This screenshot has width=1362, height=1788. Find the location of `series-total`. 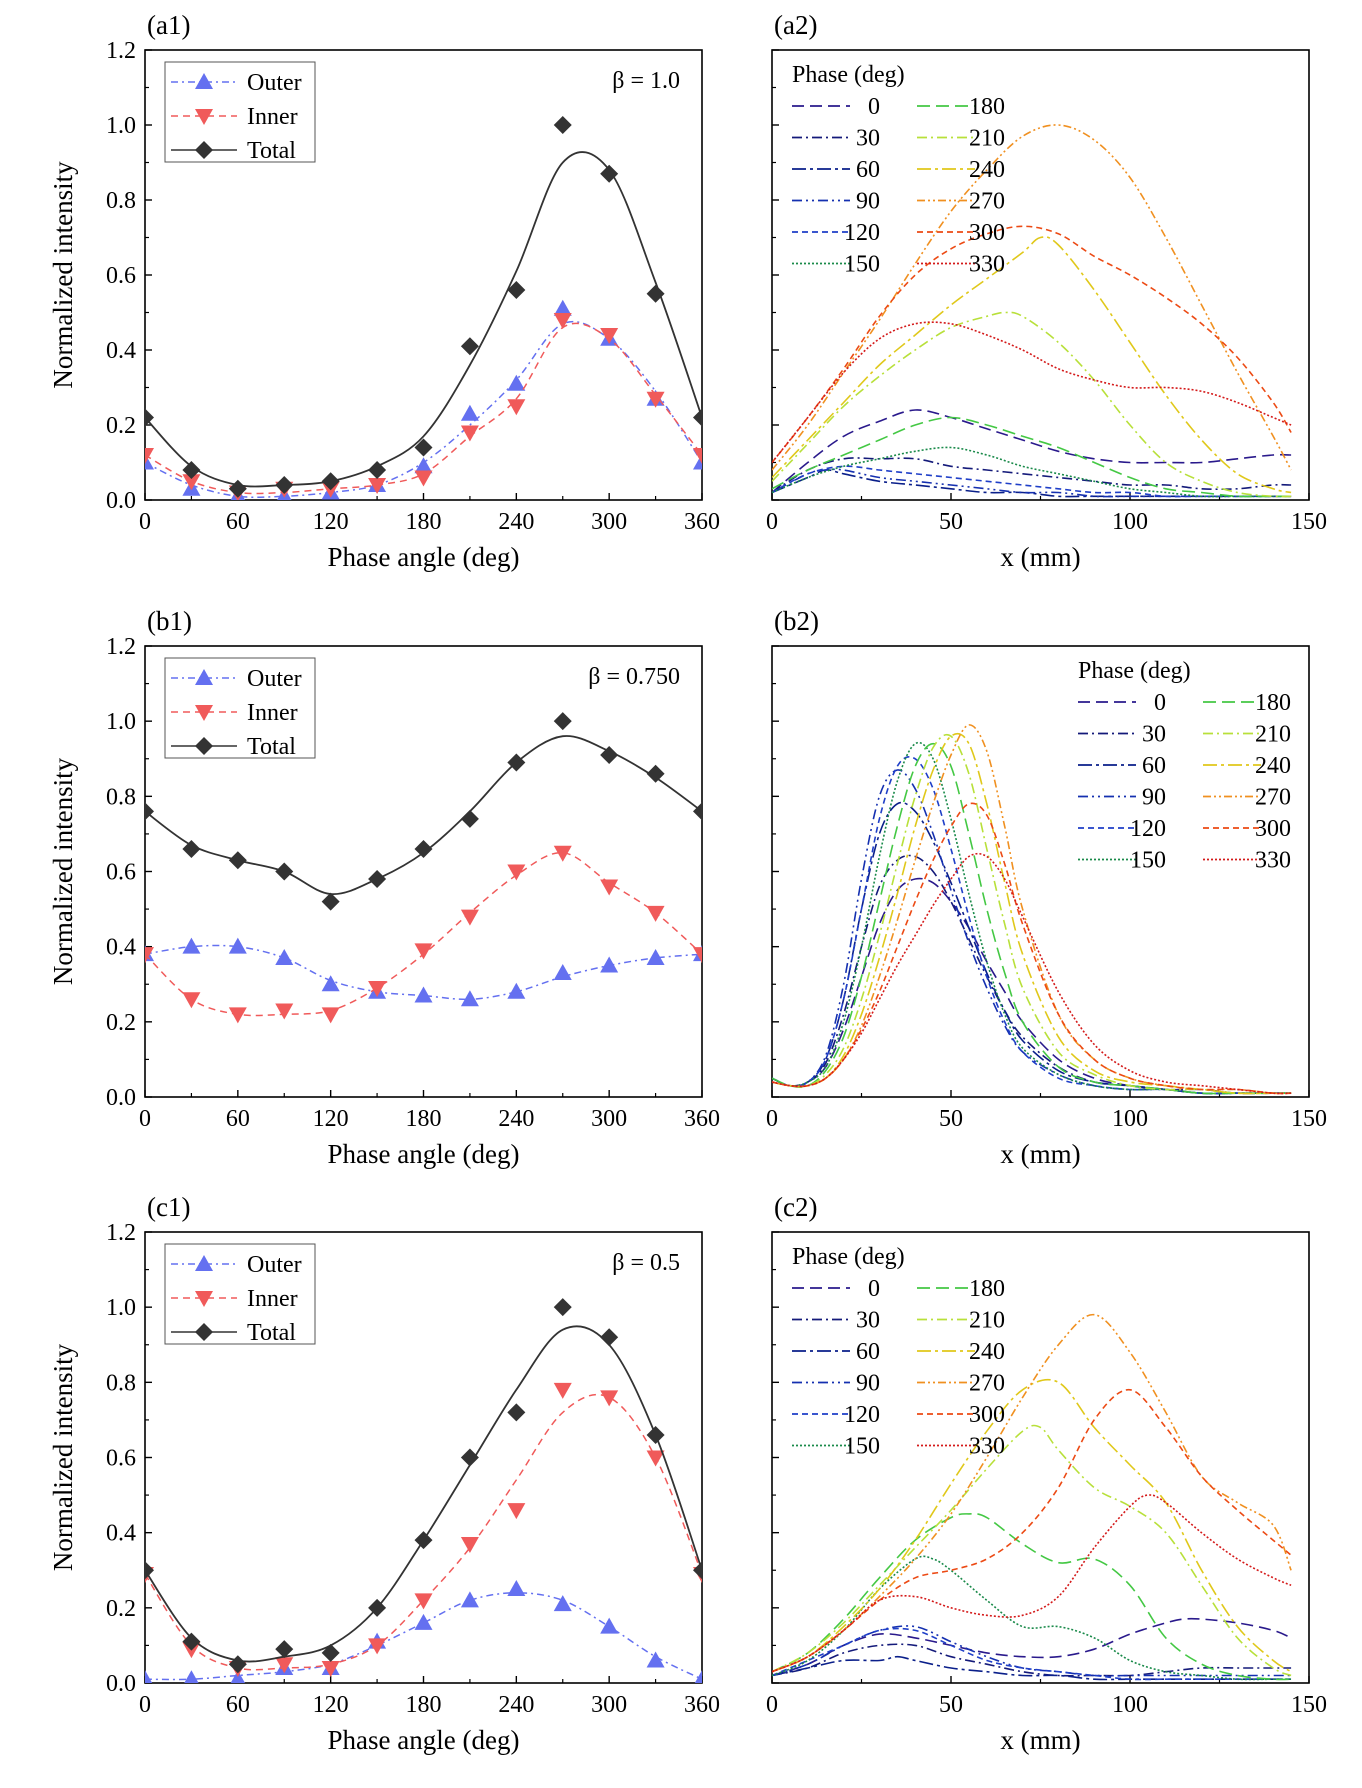

series-total is located at coordinates (423, 811).